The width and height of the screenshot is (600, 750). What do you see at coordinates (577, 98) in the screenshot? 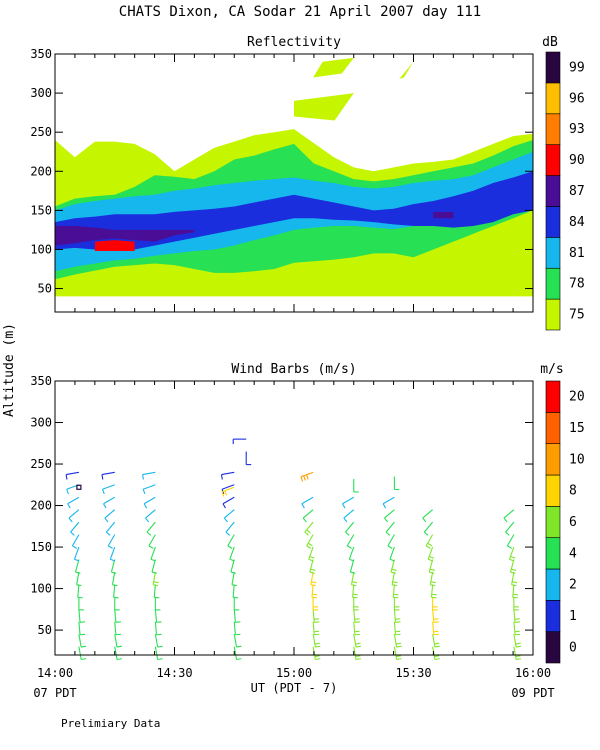
I see `reflectivity-colorbar-label: 96` at bounding box center [577, 98].